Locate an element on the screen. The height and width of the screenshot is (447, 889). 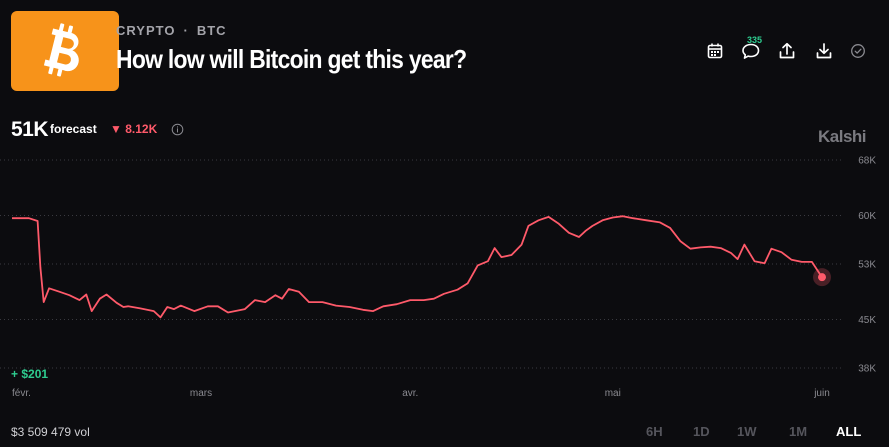
x-axis: févr. mars avr. mai juin is located at coordinates (421, 393).